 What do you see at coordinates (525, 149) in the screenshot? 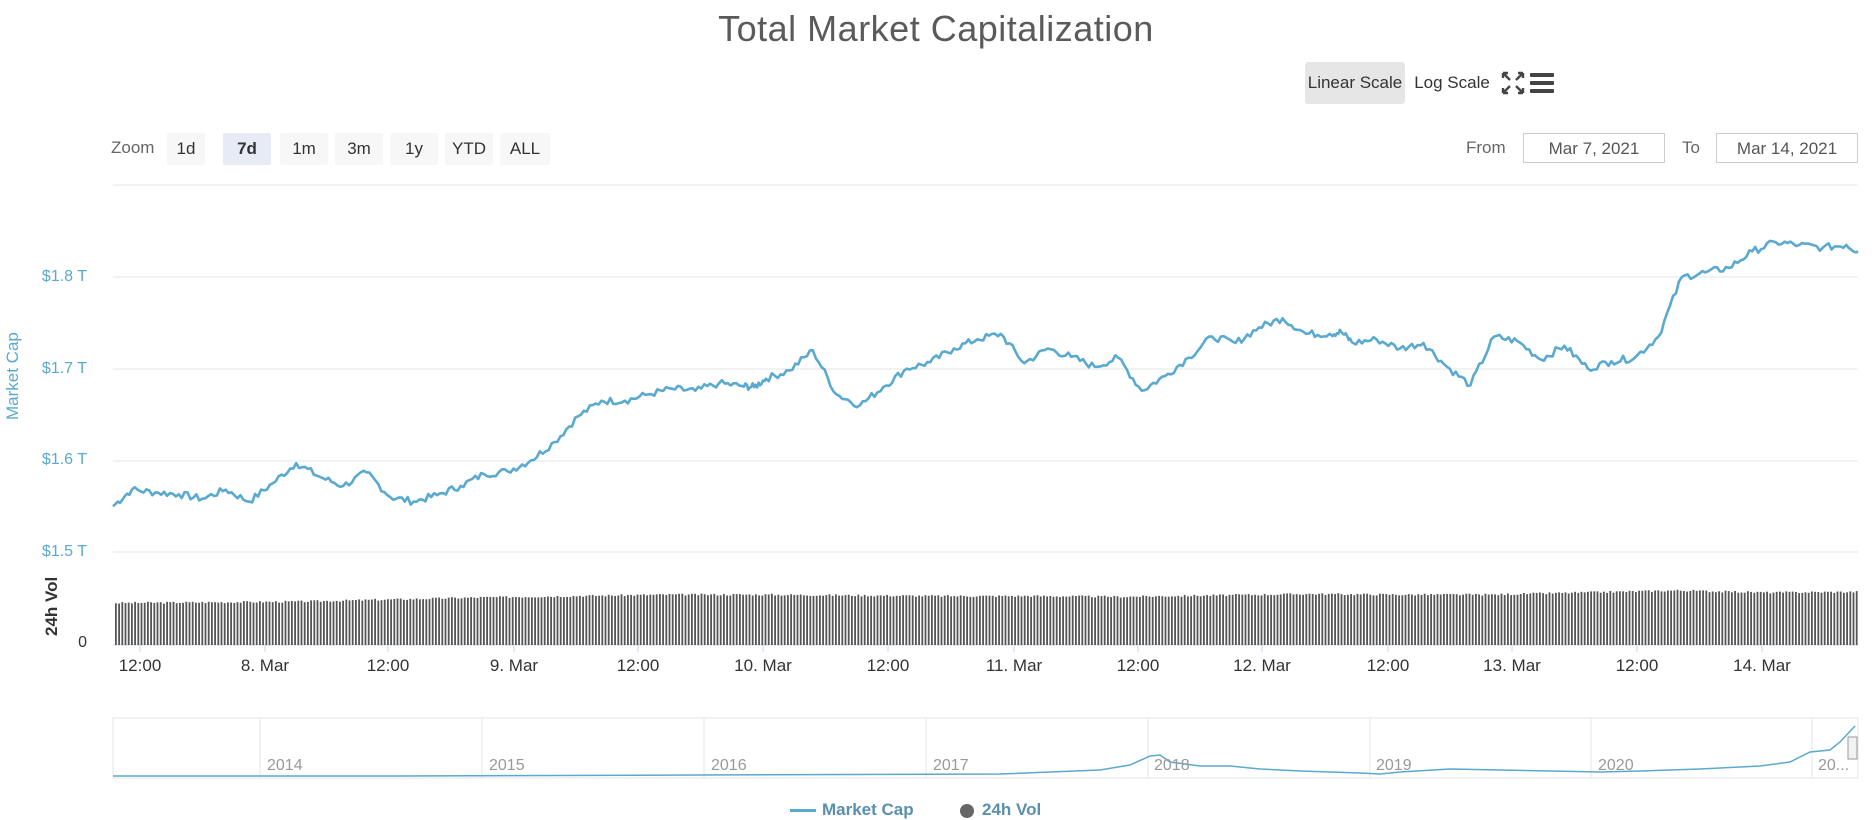
I see `zoom-all-button: ALL` at bounding box center [525, 149].